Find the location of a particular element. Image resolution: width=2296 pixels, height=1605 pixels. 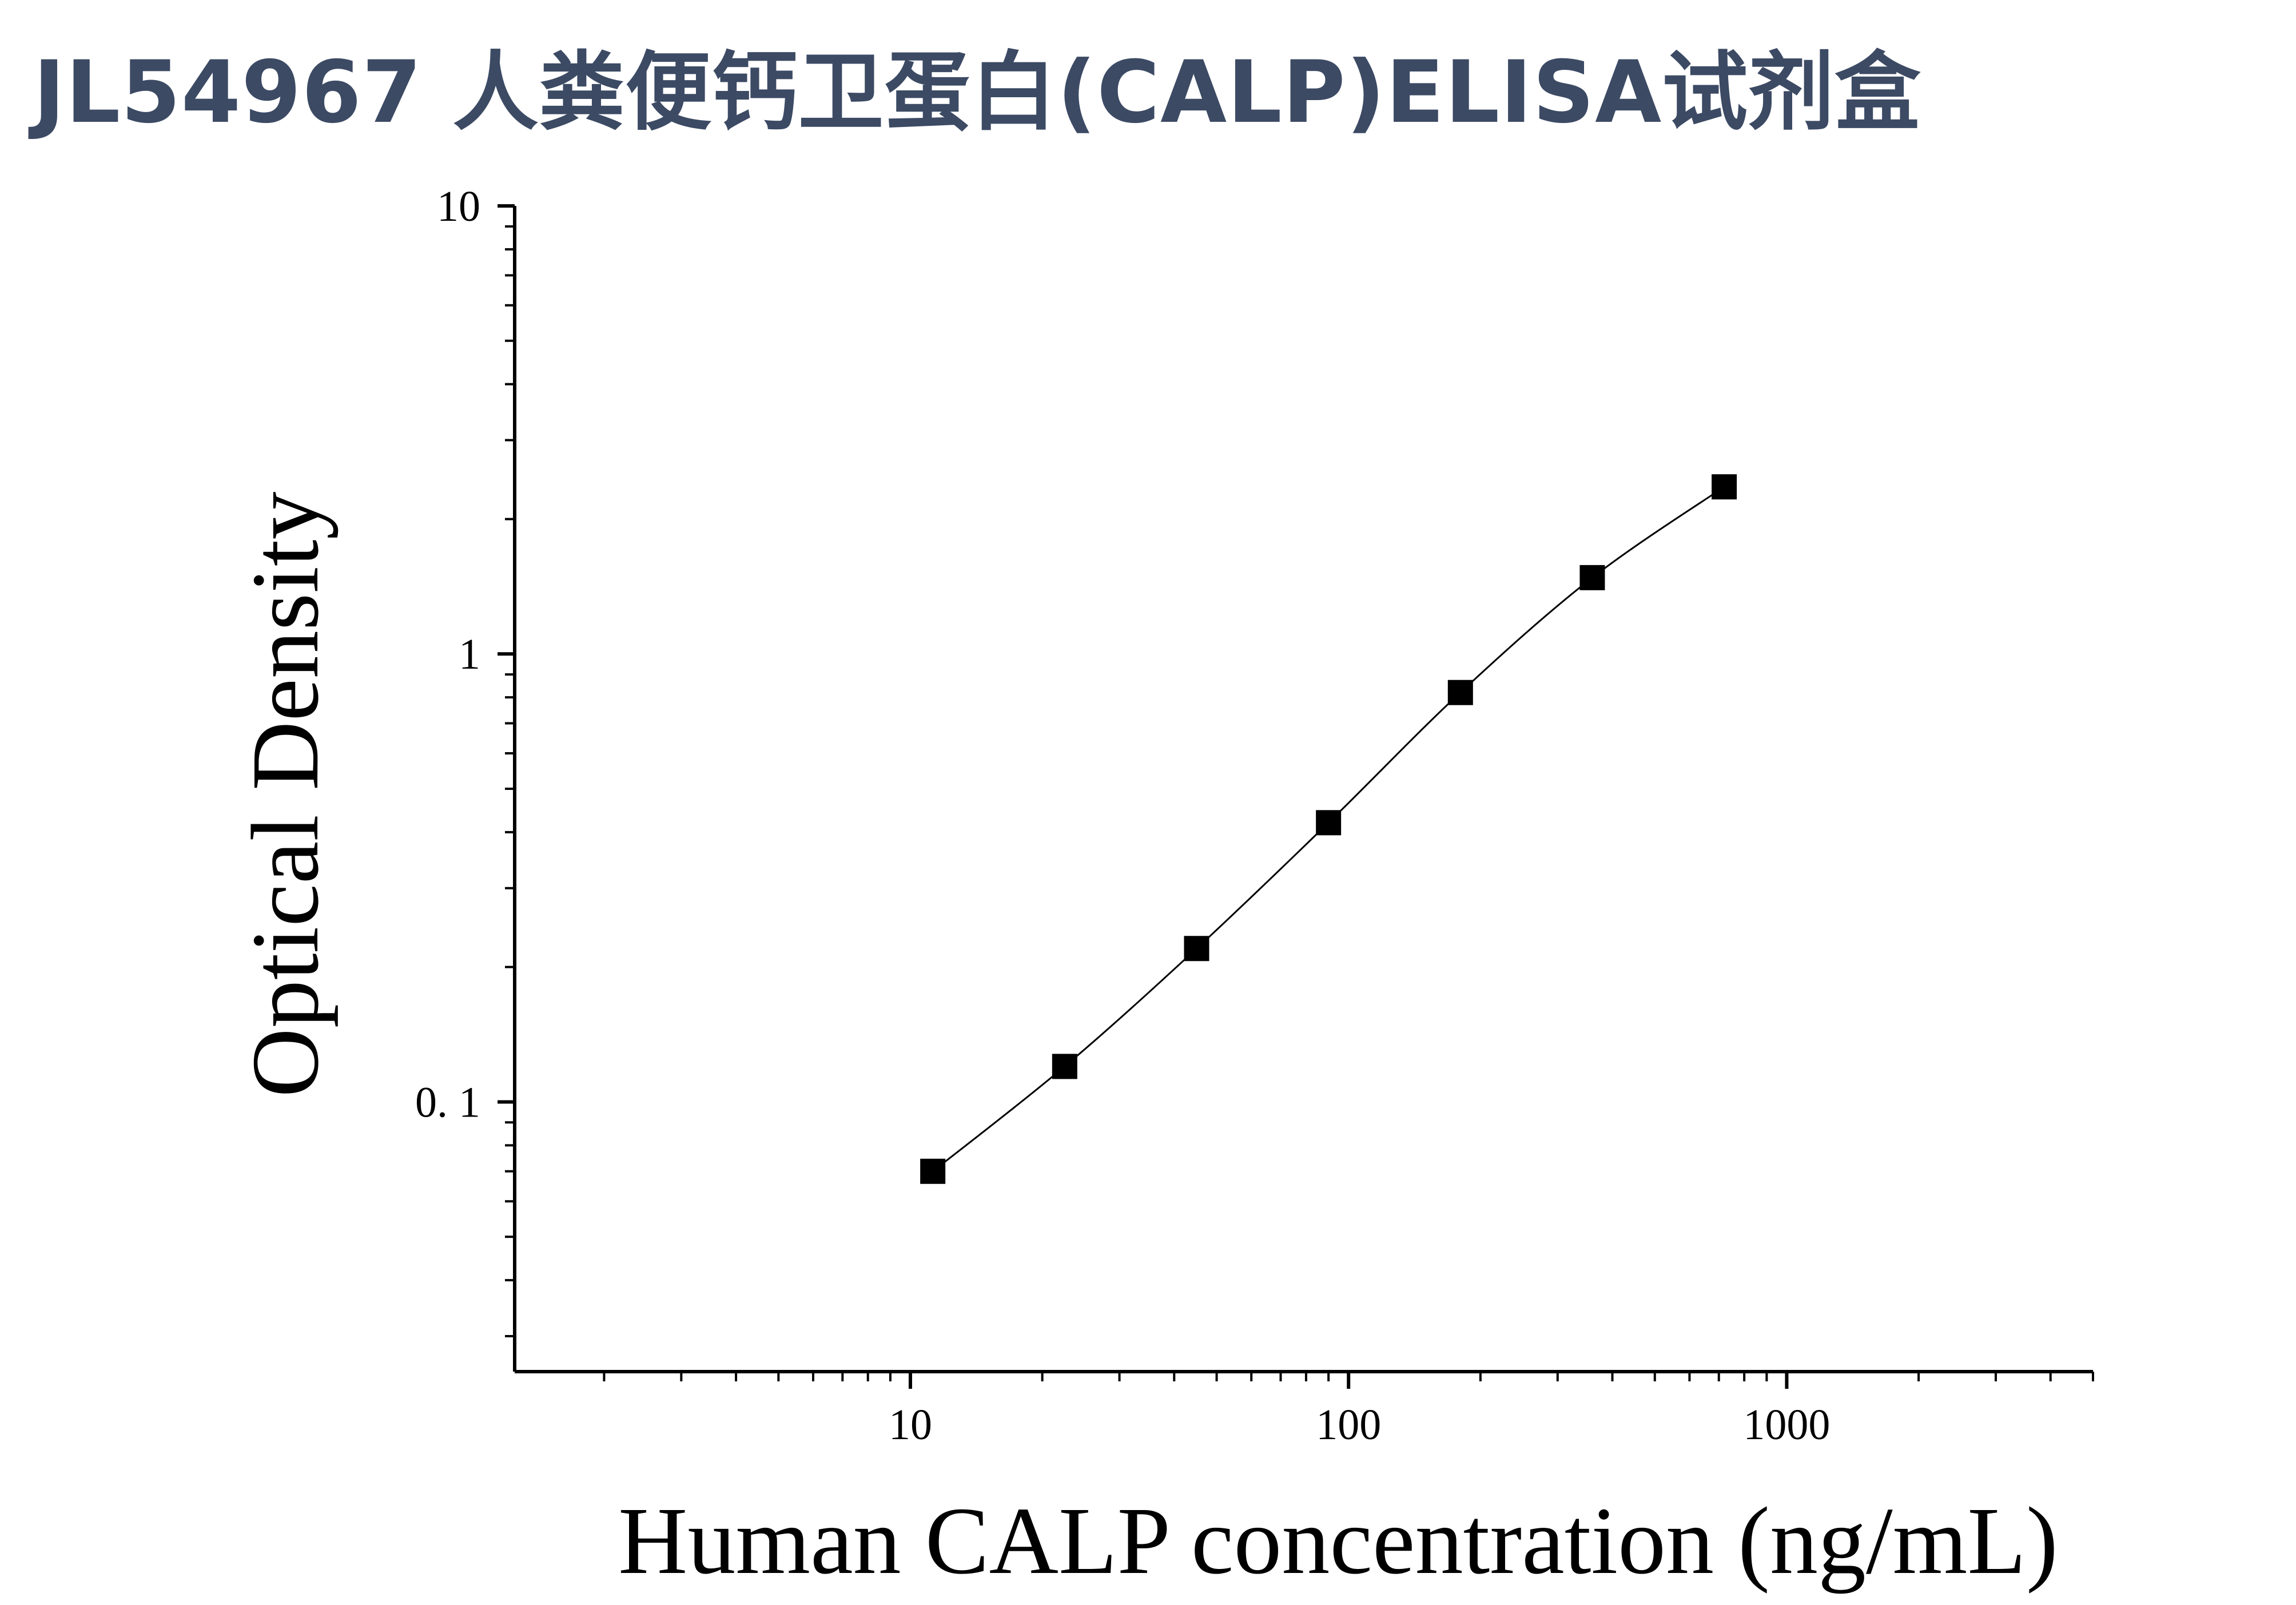

y-tick-label: 10 is located at coordinates (459, 206).